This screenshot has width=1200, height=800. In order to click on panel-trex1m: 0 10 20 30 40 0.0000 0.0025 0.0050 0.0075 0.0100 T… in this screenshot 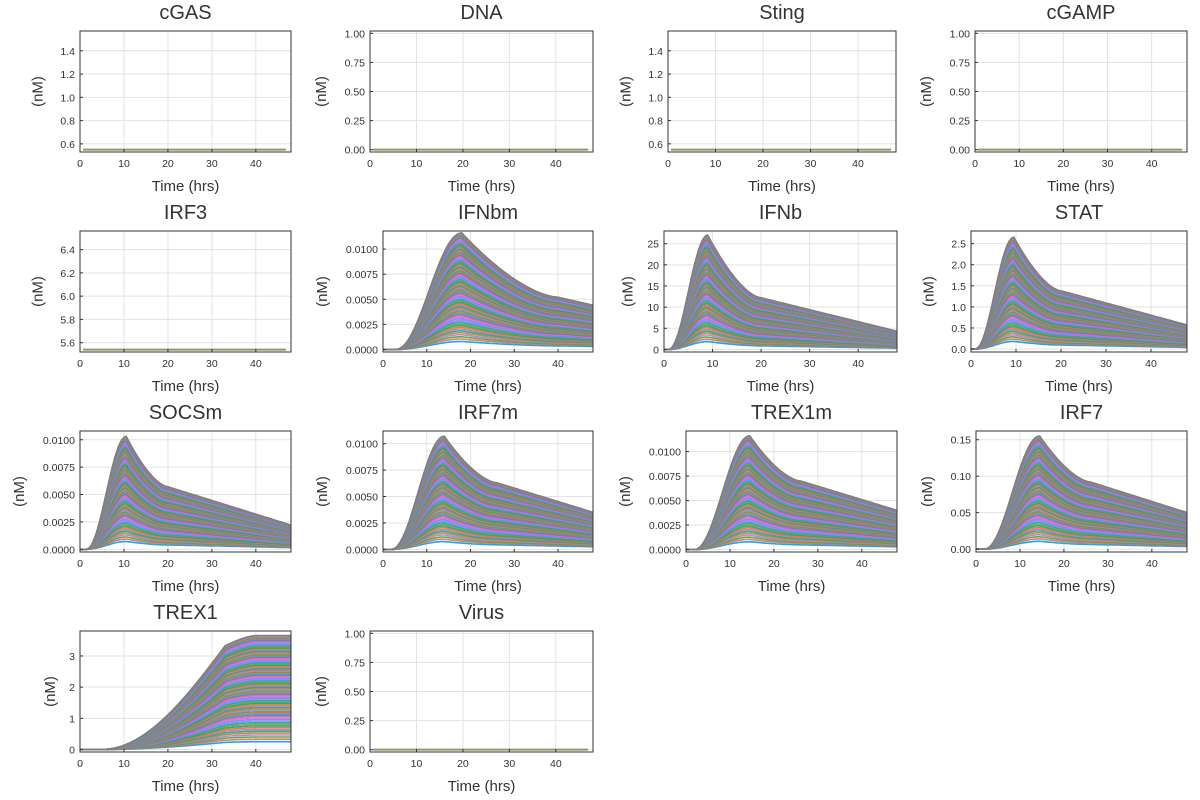, I will do `click(757, 498)`.